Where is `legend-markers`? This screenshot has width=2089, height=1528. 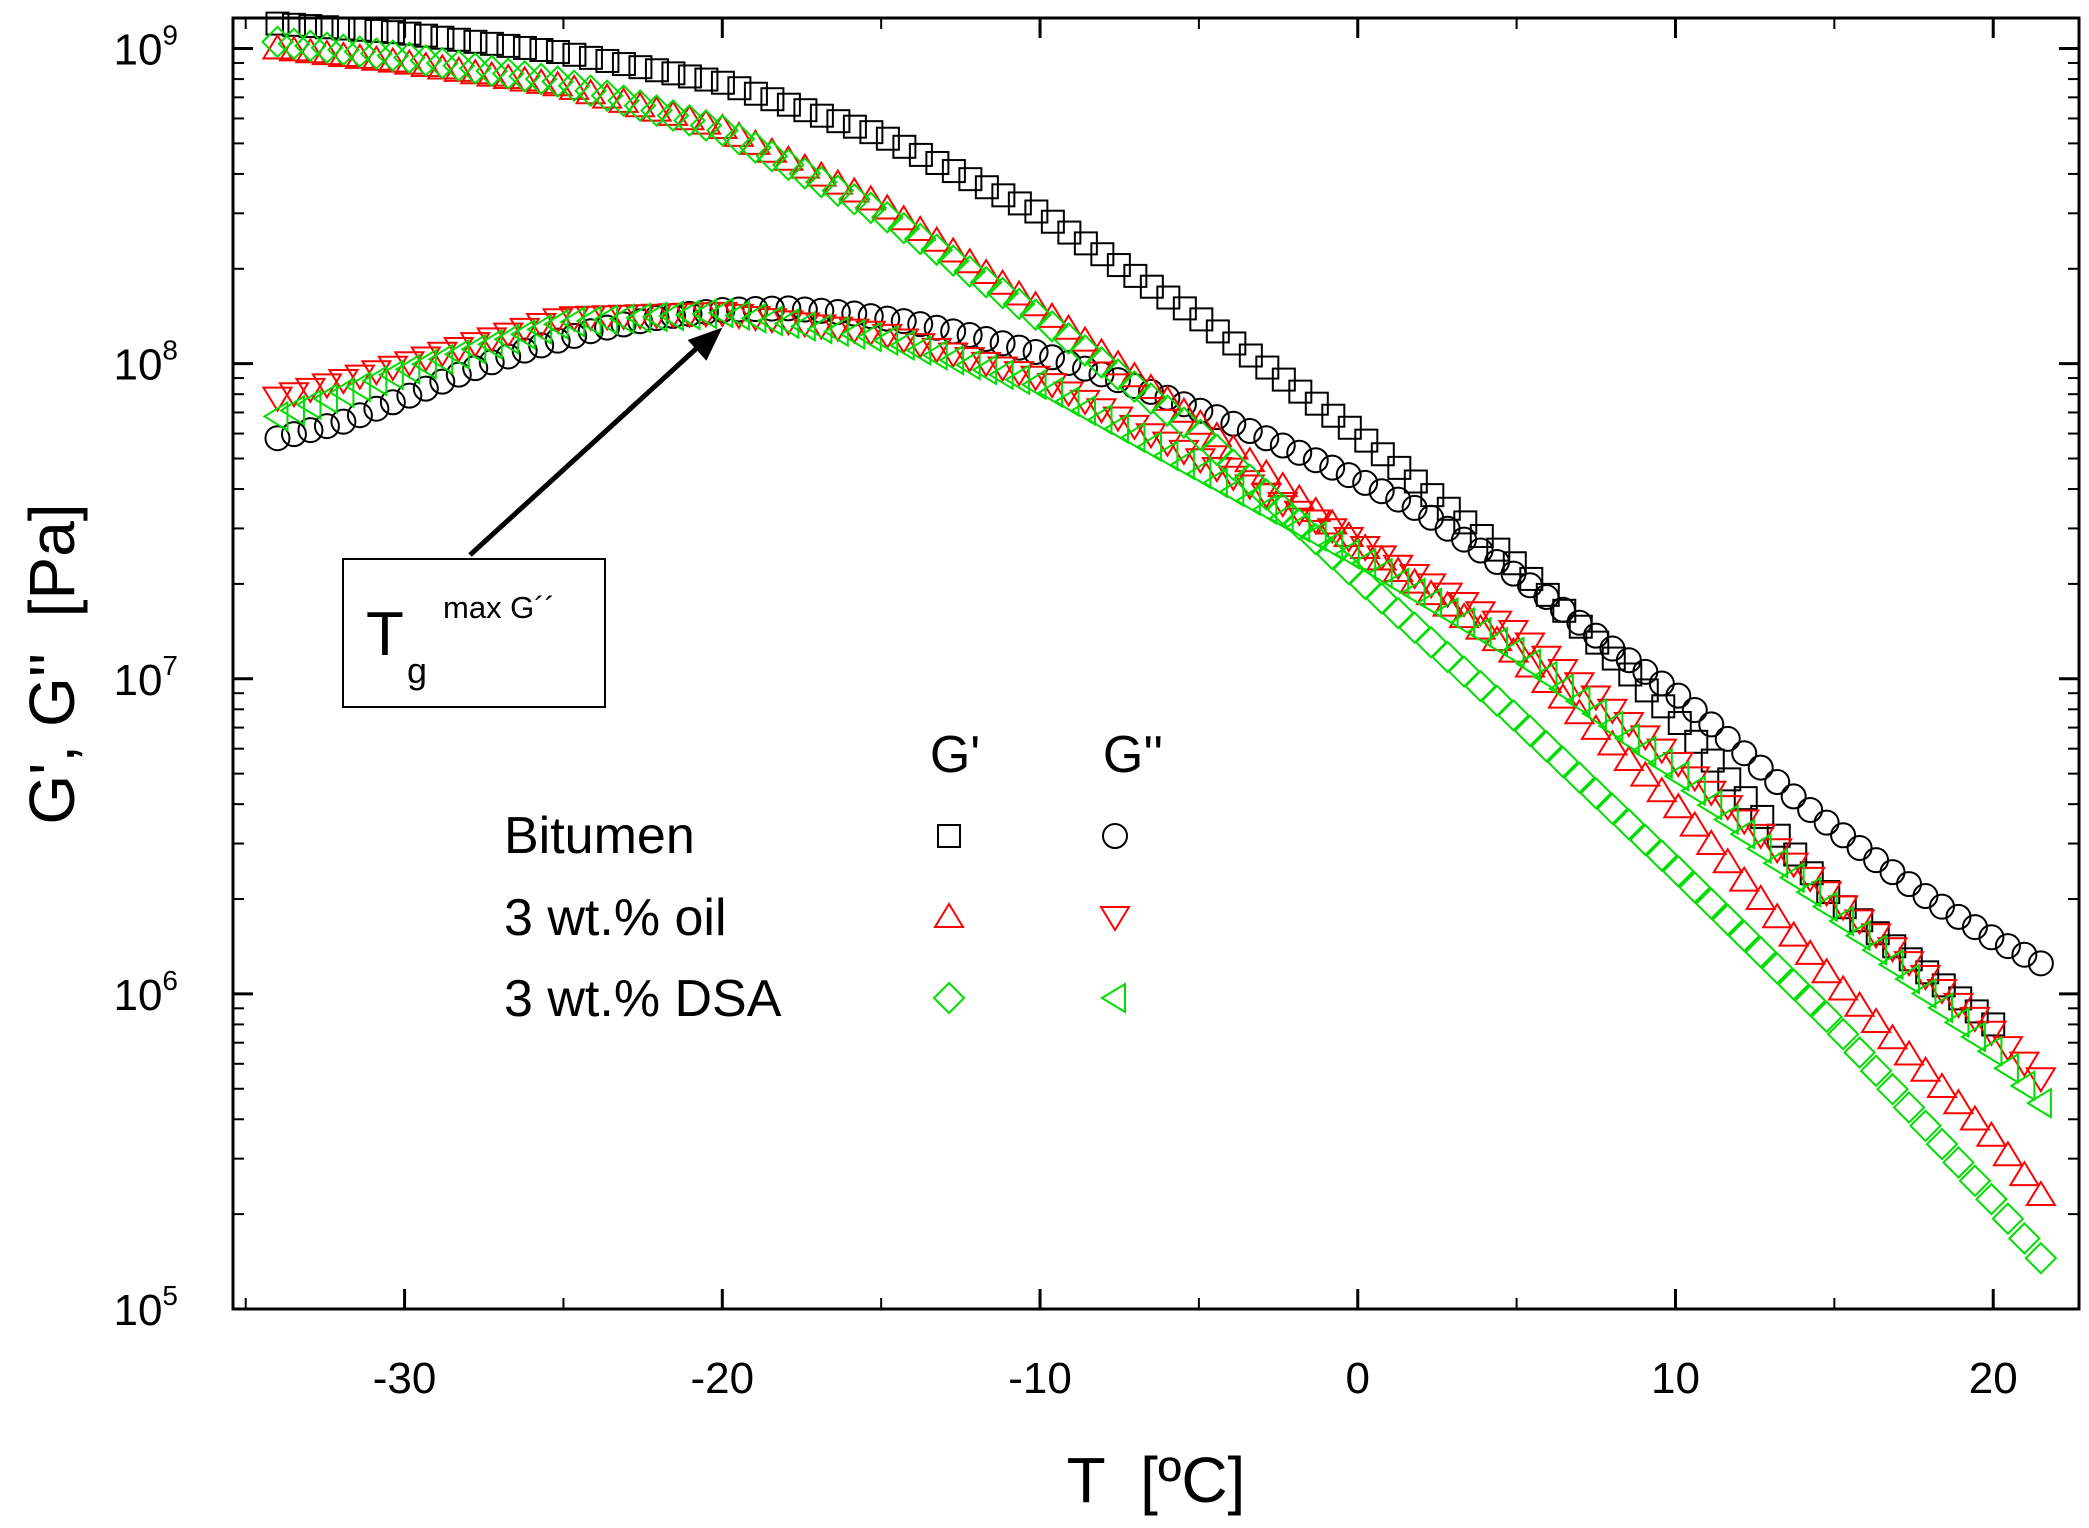
legend-markers is located at coordinates (1031, 919).